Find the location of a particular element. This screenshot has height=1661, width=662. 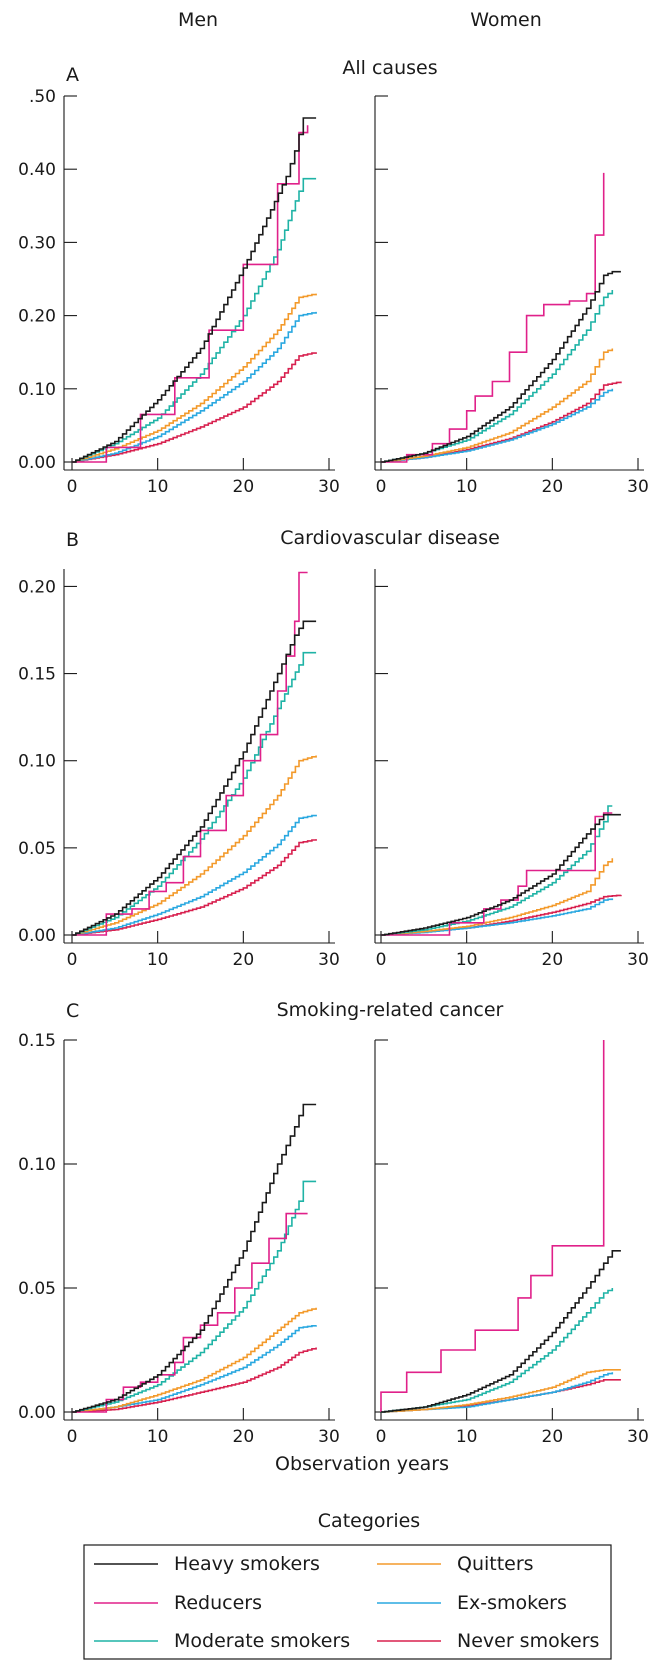

panel-letter: A is located at coordinates (72, 75).